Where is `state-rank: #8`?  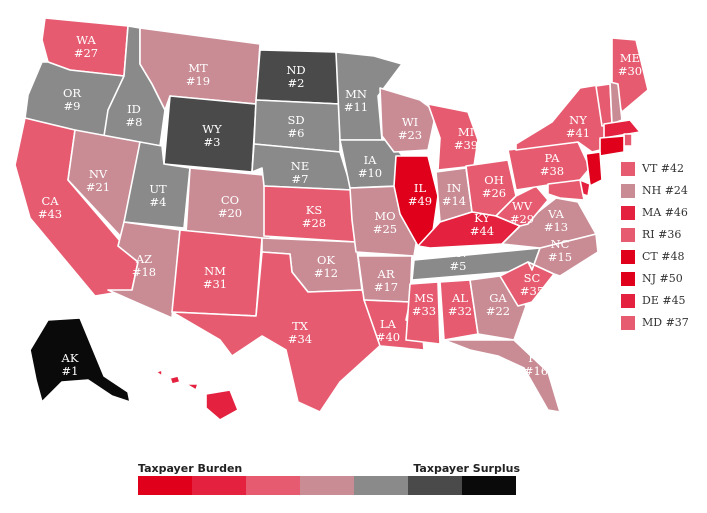
state-rank: #8 is located at coordinates (134, 122).